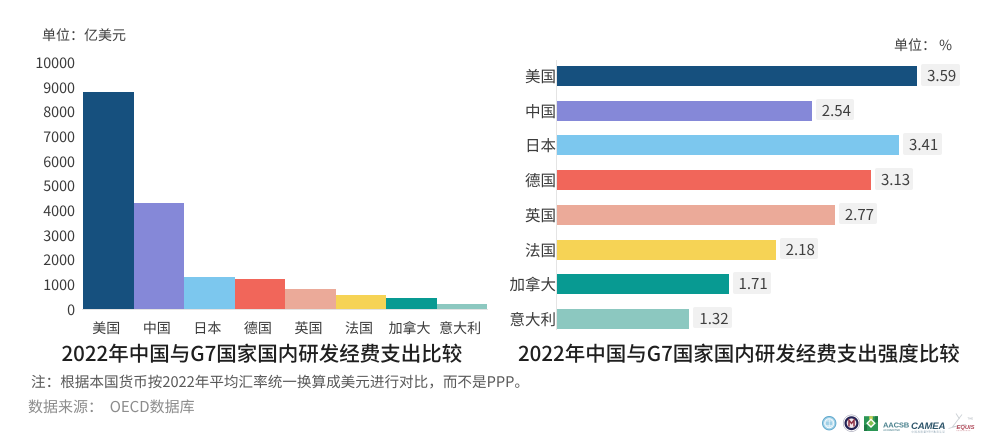  Describe the element at coordinates (891, 430) in the screenshot. I see `svg-text: ACCREDITED` at that location.